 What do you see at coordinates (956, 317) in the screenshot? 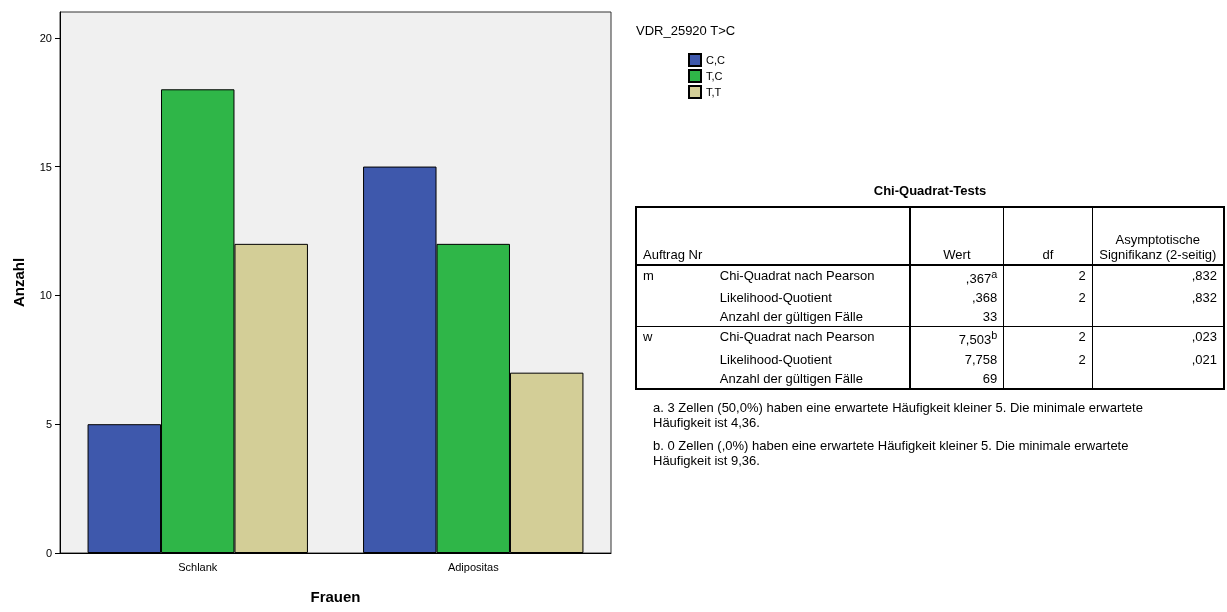
I see `text: 33` at bounding box center [956, 317].